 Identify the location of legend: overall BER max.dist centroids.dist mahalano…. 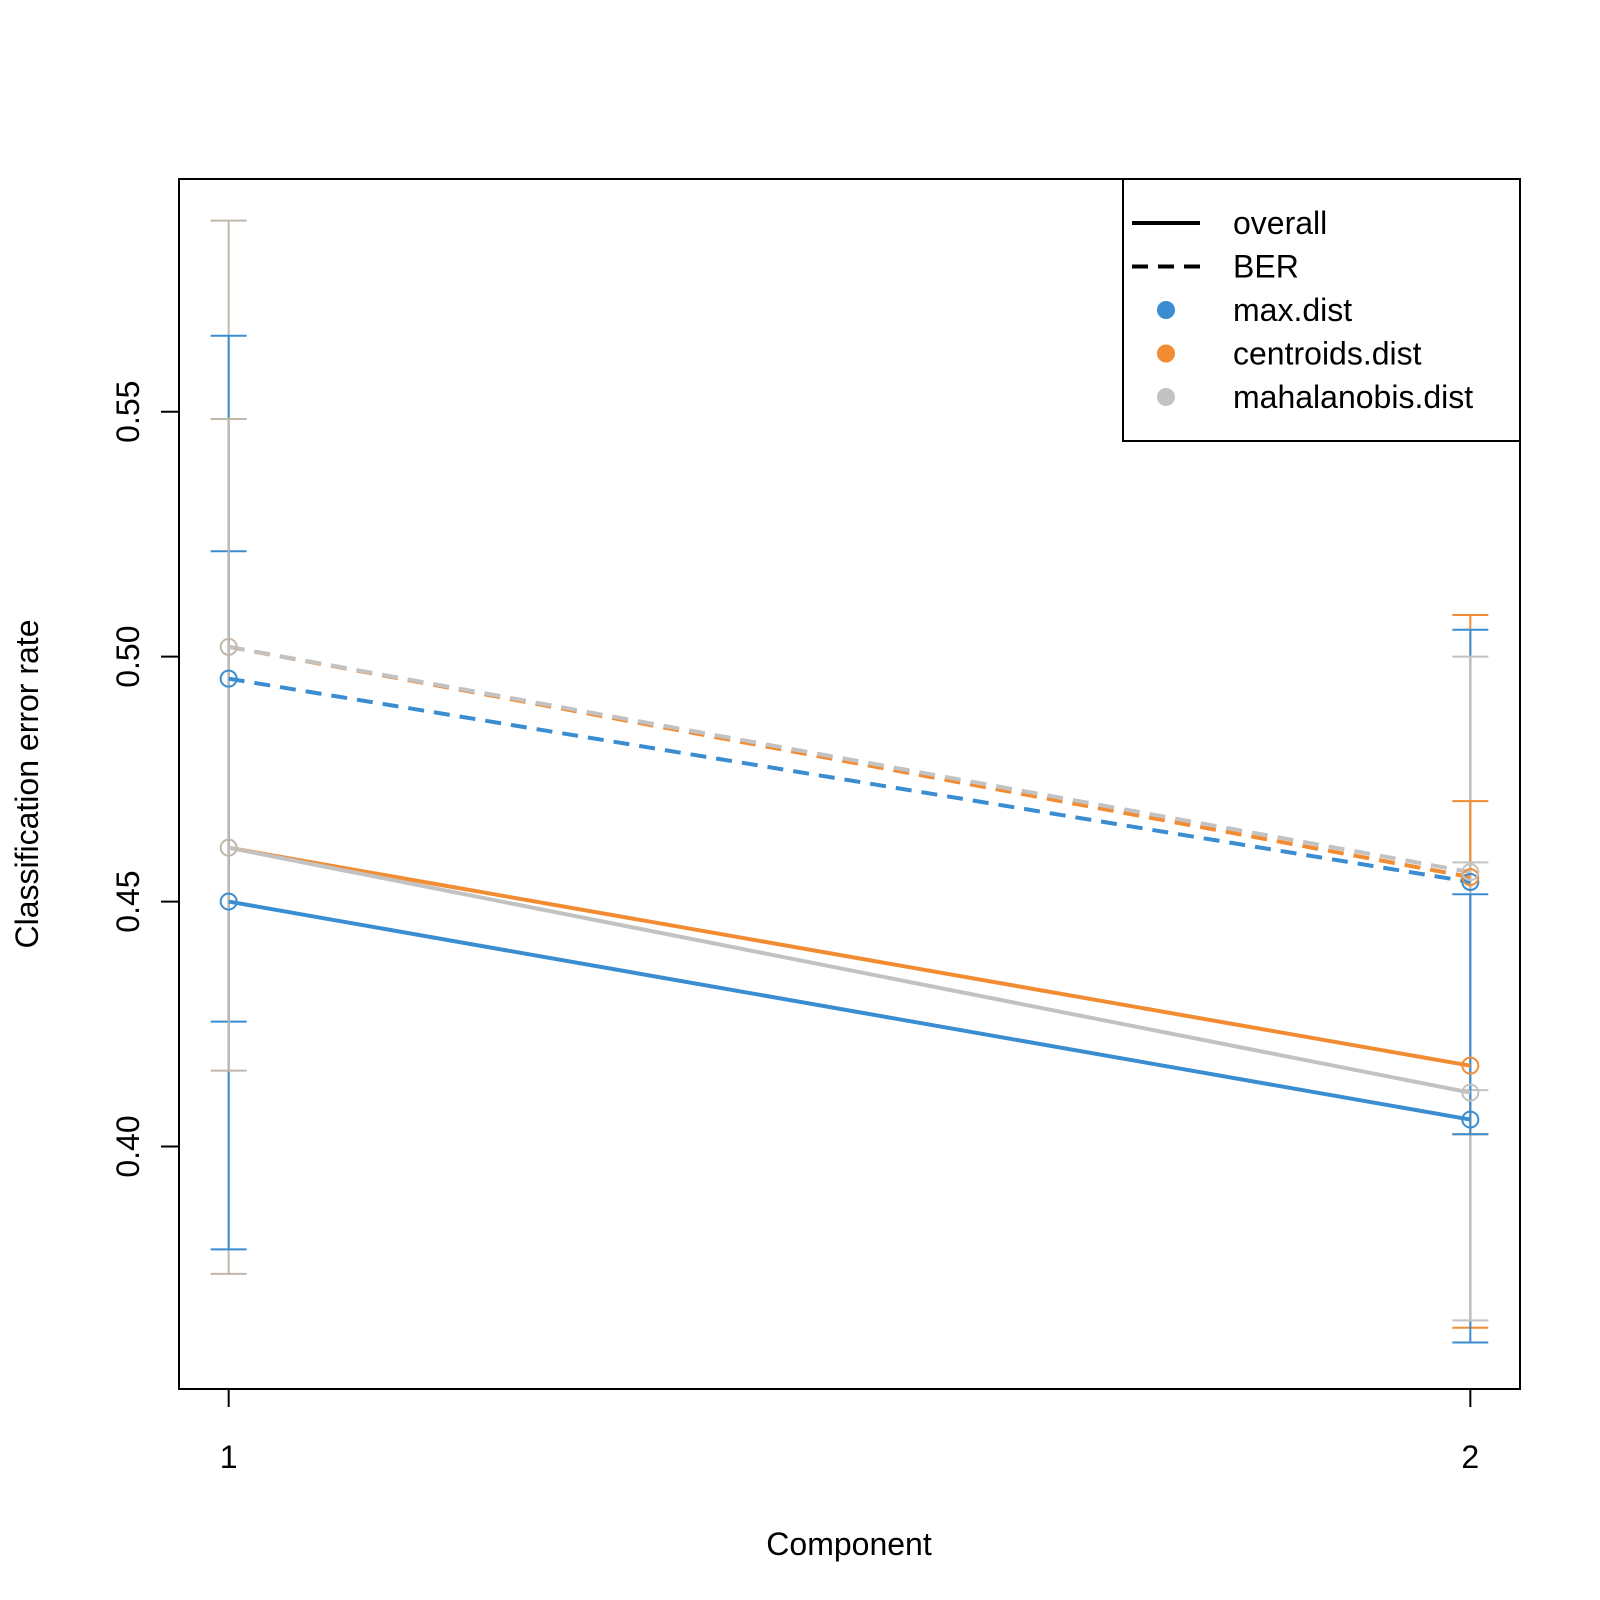
(1321, 310).